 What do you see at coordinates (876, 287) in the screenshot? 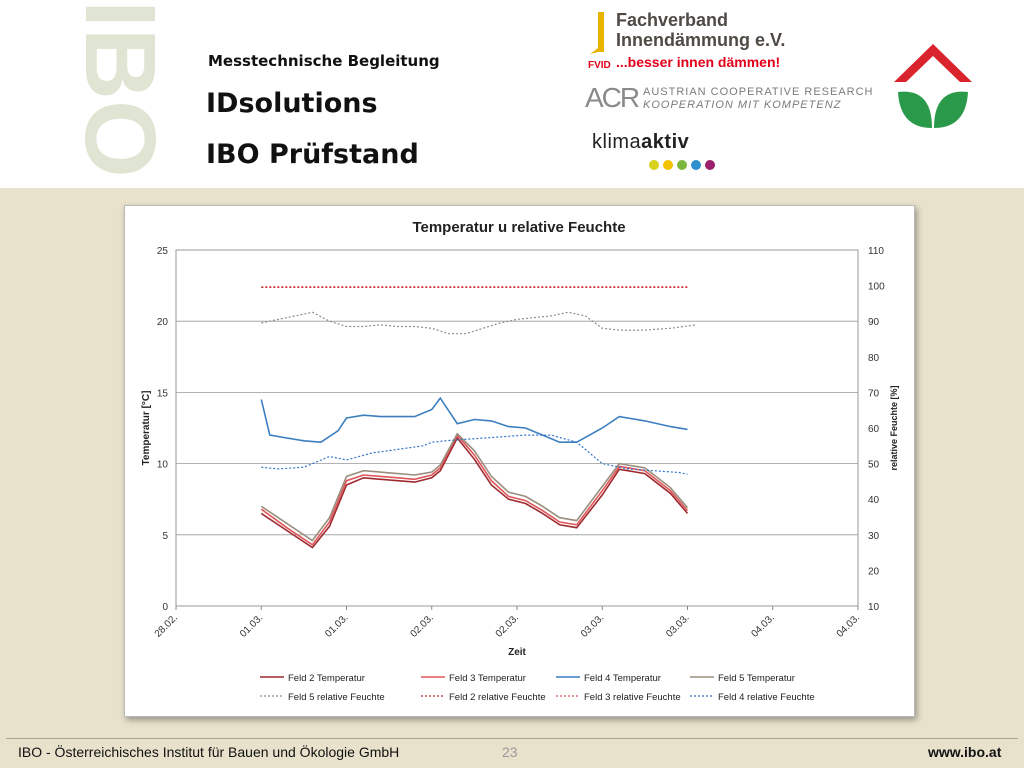
I see `y2-tick-label: 100` at bounding box center [876, 287].